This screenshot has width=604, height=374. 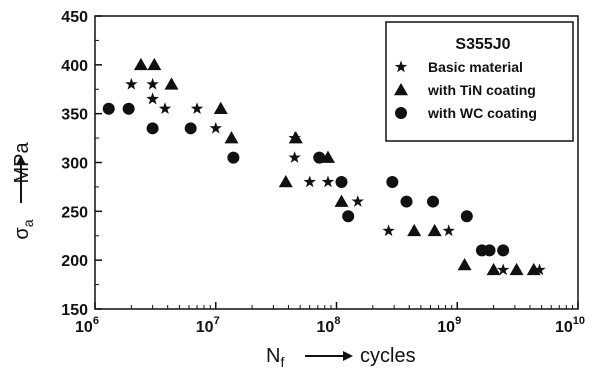 I want to click on legend-star-marker, so click(x=401, y=66).